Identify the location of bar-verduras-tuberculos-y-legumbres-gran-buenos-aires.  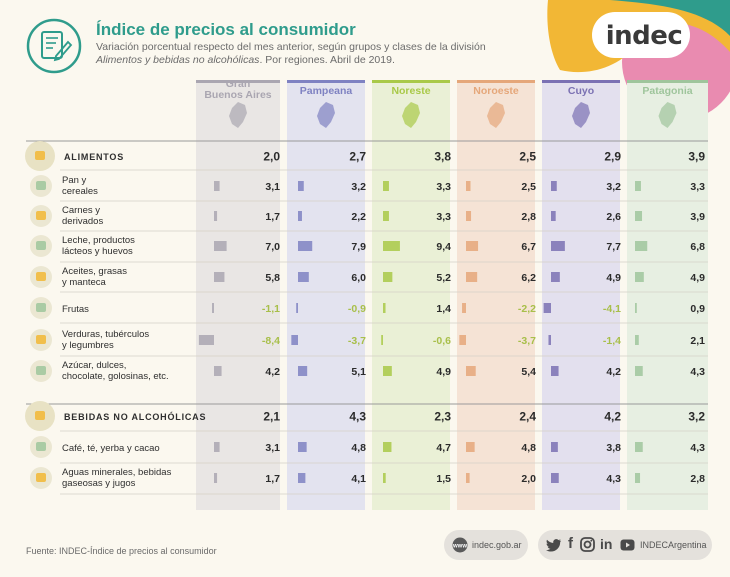
(206, 340).